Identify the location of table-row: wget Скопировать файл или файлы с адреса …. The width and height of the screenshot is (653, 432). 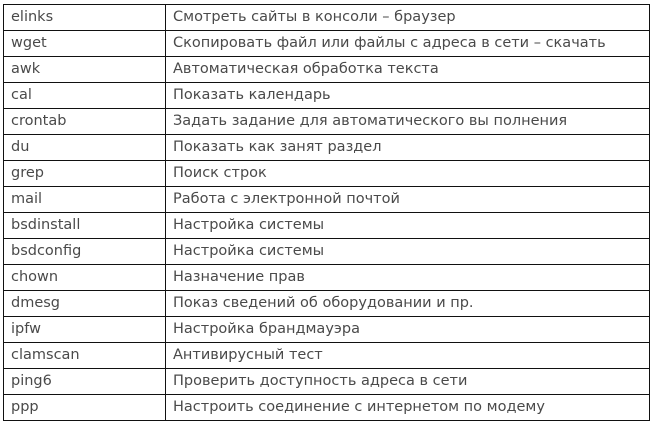
(326, 43).